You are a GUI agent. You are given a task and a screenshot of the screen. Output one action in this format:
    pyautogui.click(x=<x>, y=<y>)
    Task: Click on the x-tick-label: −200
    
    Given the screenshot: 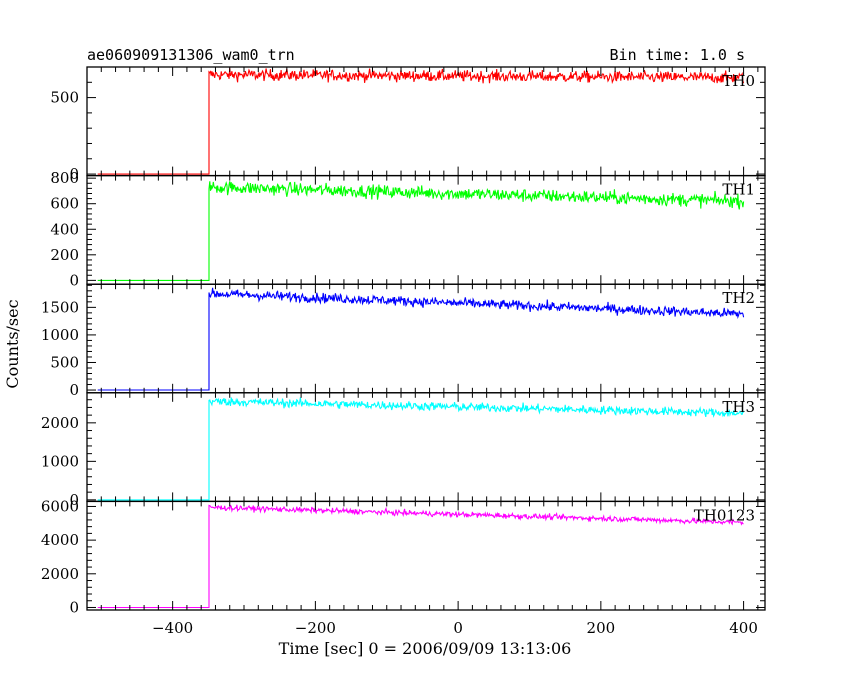 What is the action you would take?
    pyautogui.click(x=315, y=628)
    